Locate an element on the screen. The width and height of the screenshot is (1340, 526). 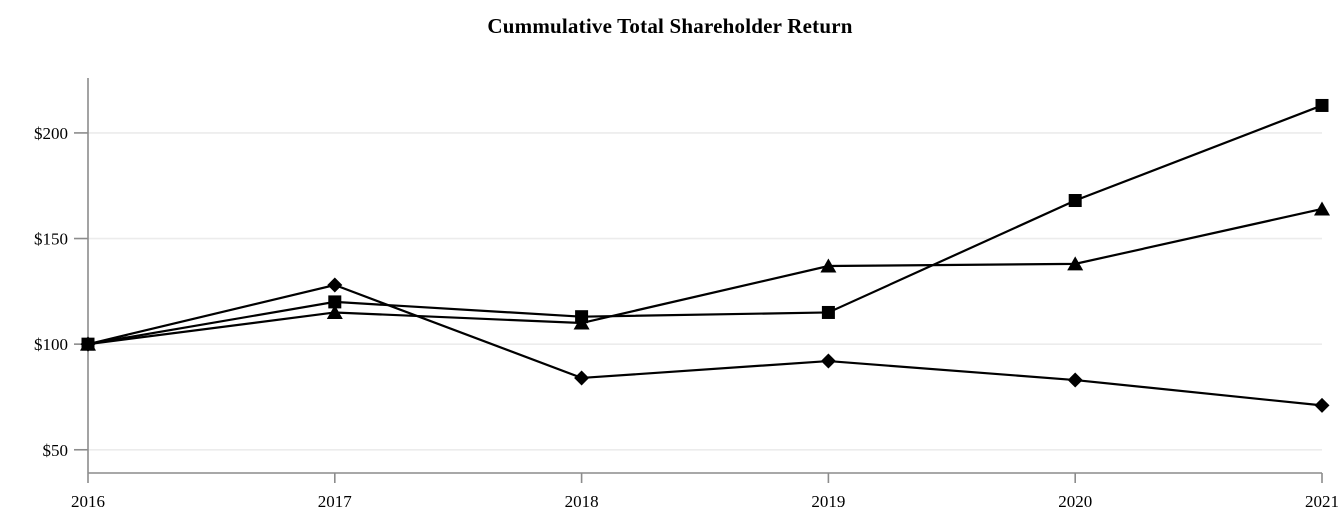
y-tick-label: $150 is located at coordinates (51, 239).